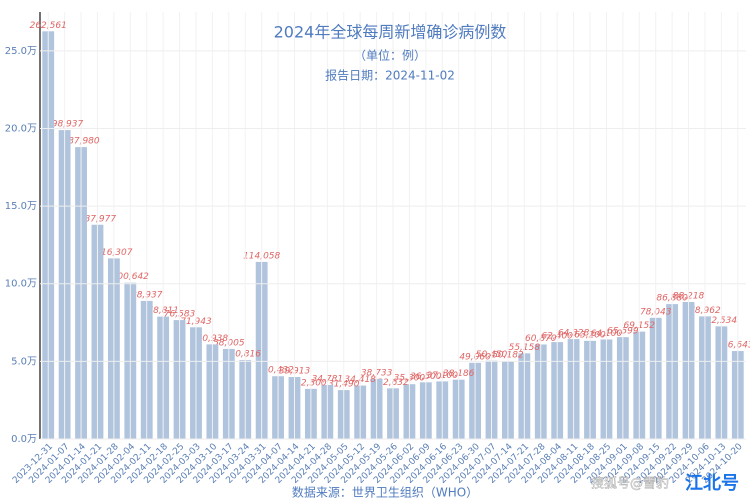 Image resolution: width=750 pixels, height=500 pixels. Describe the element at coordinates (24, 361) in the screenshot. I see `y-tick-label: 5.0万` at that location.